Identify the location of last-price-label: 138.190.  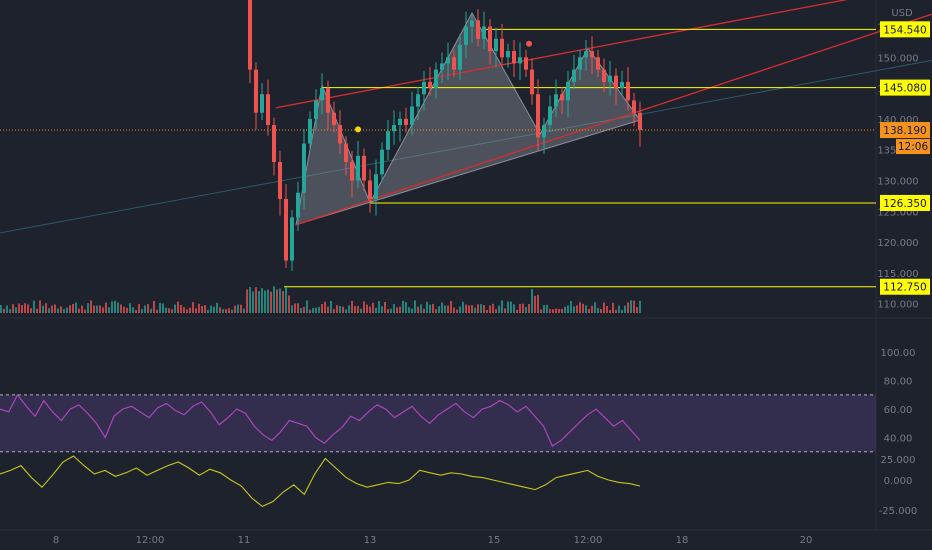
(904, 131).